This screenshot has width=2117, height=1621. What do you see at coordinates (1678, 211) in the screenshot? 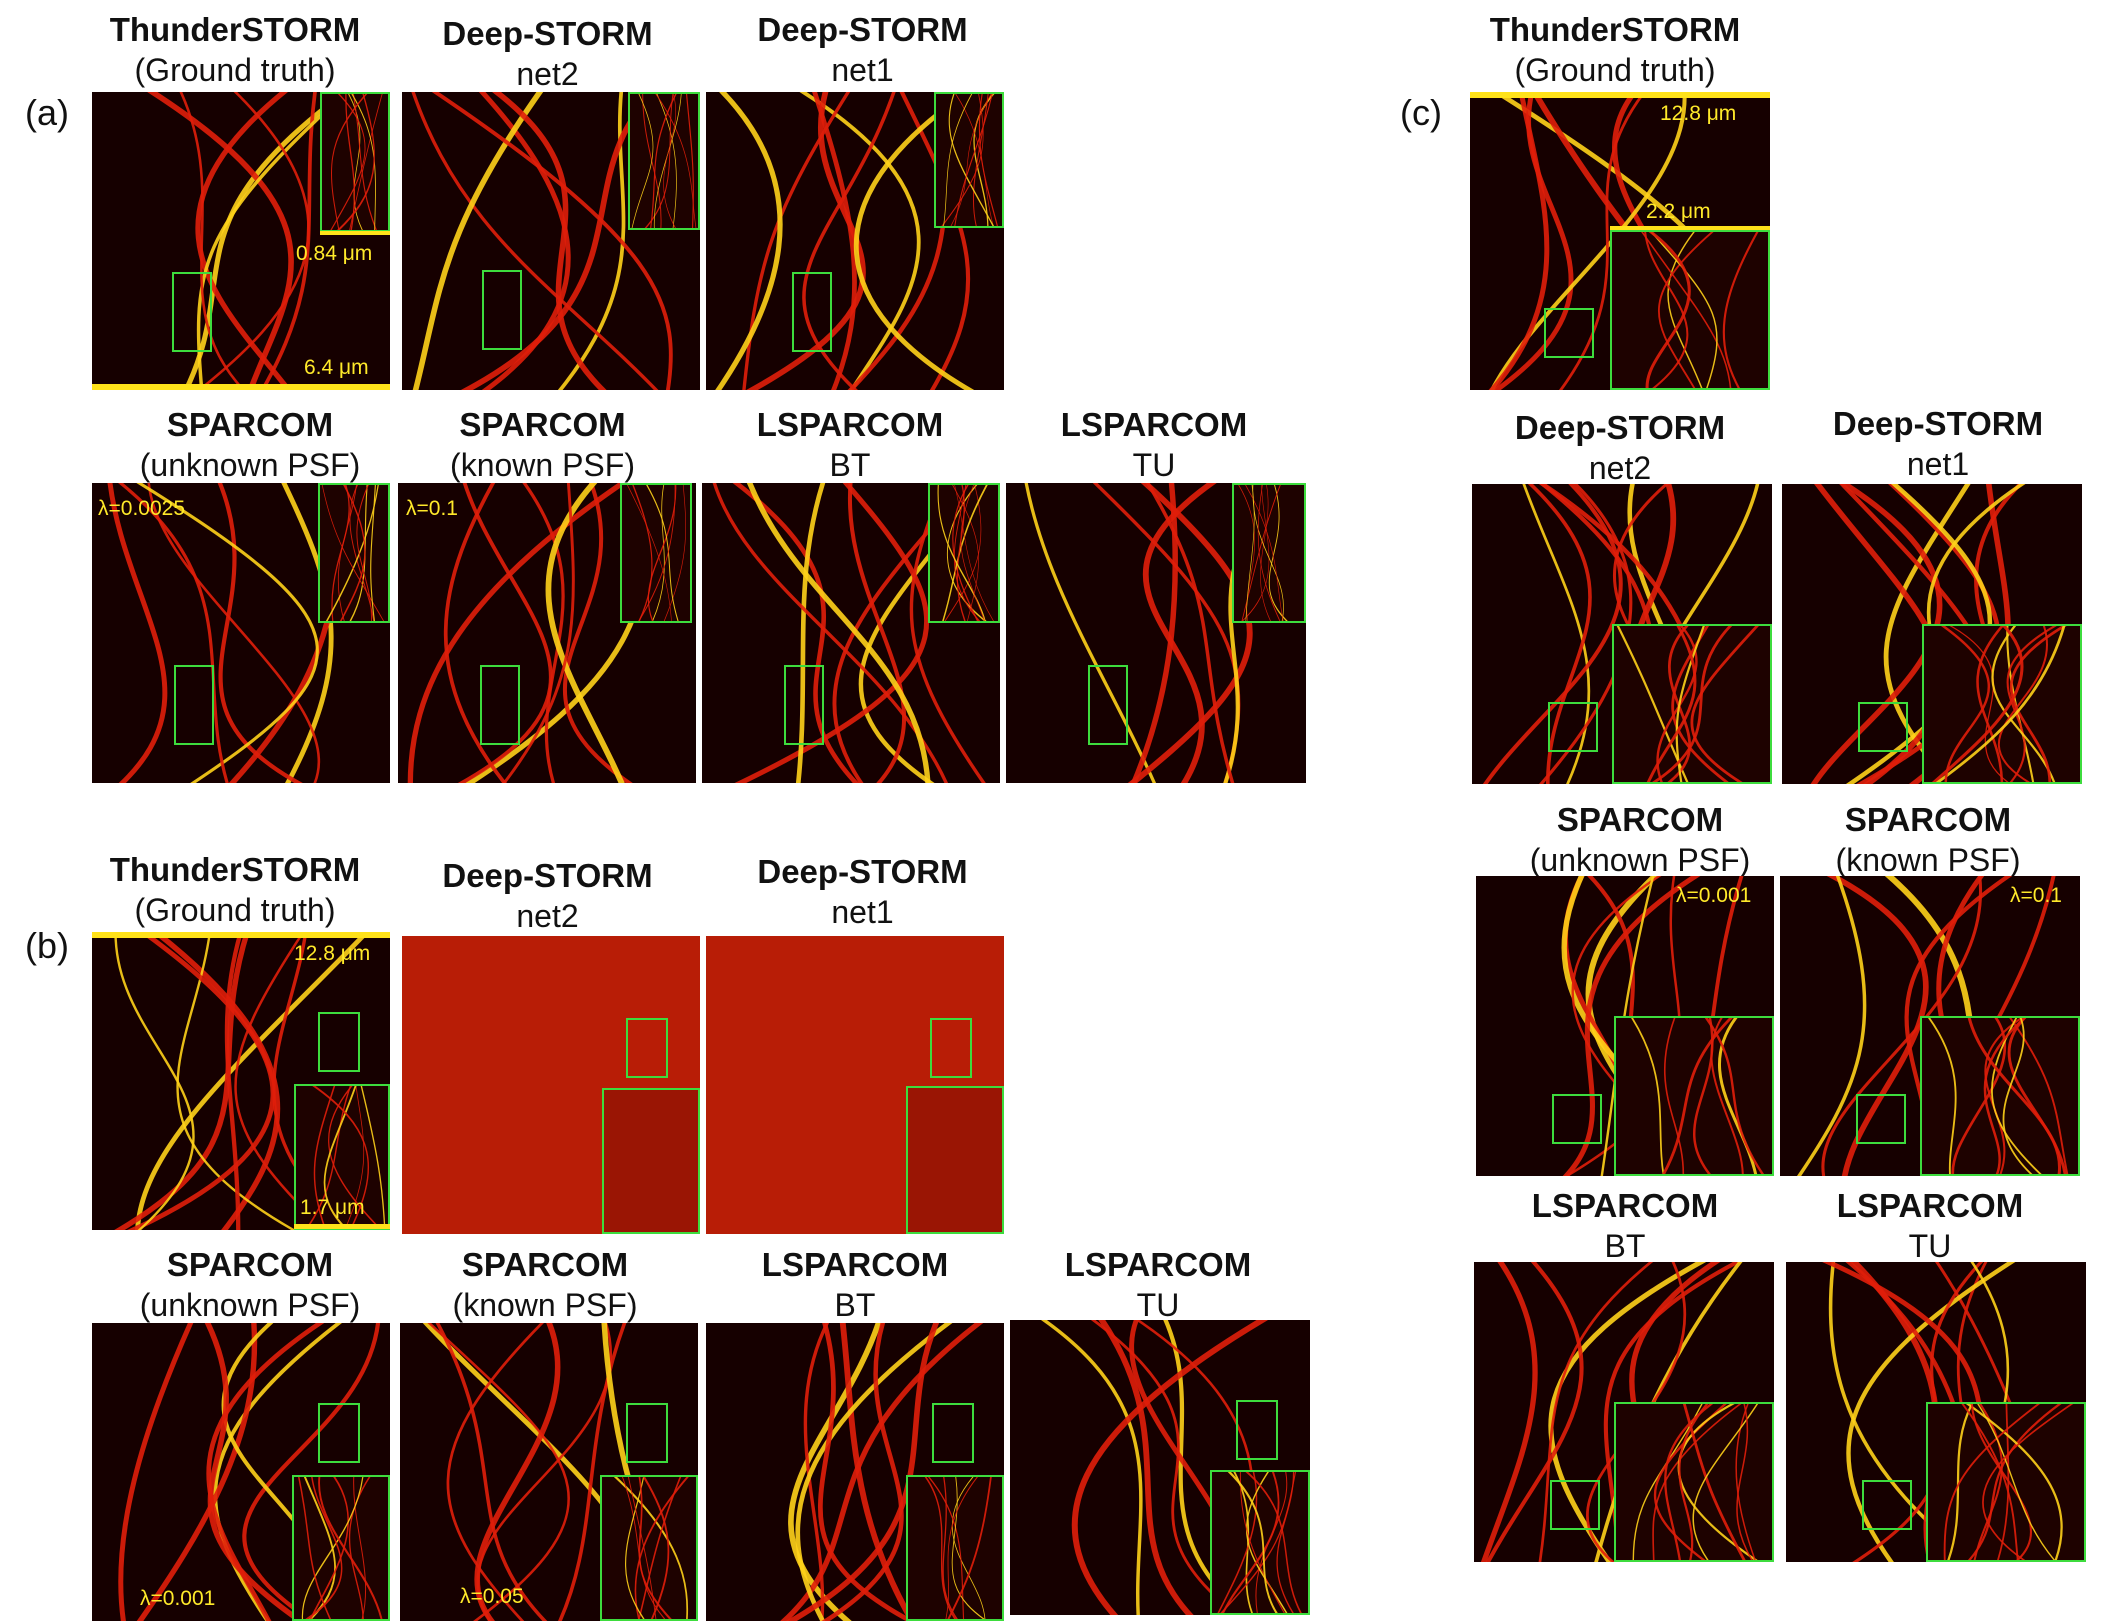
I see `c-gt-inset-scale-label: 2.2 μm` at bounding box center [1678, 211].